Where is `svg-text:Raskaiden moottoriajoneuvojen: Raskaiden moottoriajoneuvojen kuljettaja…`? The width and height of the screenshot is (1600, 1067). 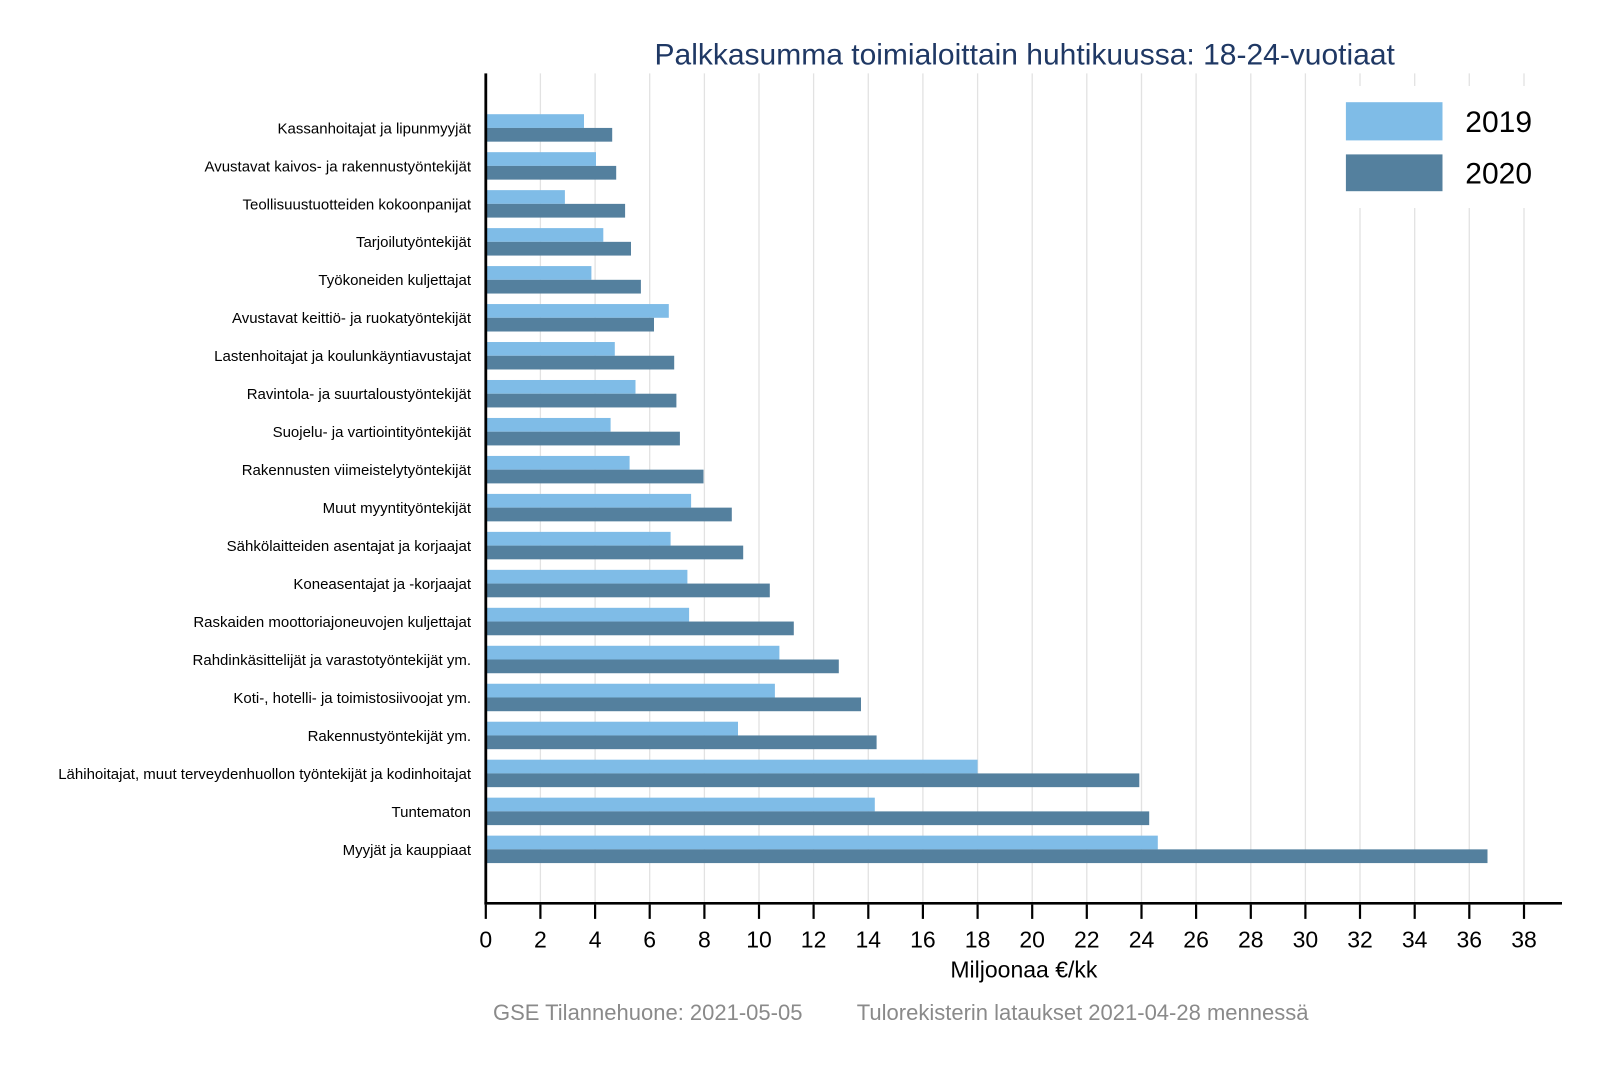 svg-text:Raskaiden moottoriajoneuvojen: Raskaiden moottoriajoneuvojen kuljettaja… is located at coordinates (332, 622).